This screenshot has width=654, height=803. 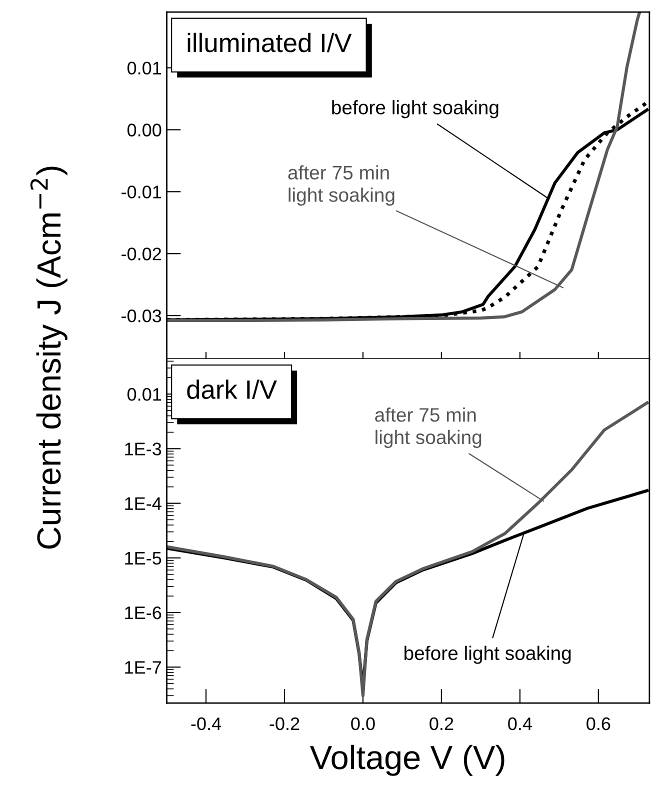 I want to click on text: illuminated I/V, so click(x=270, y=42).